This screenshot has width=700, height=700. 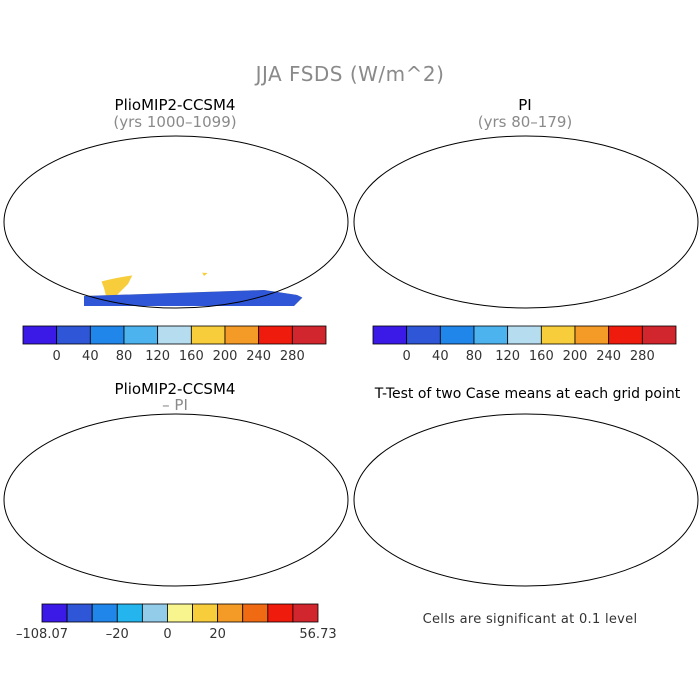 I want to click on map-panel-ttest, so click(x=526, y=500).